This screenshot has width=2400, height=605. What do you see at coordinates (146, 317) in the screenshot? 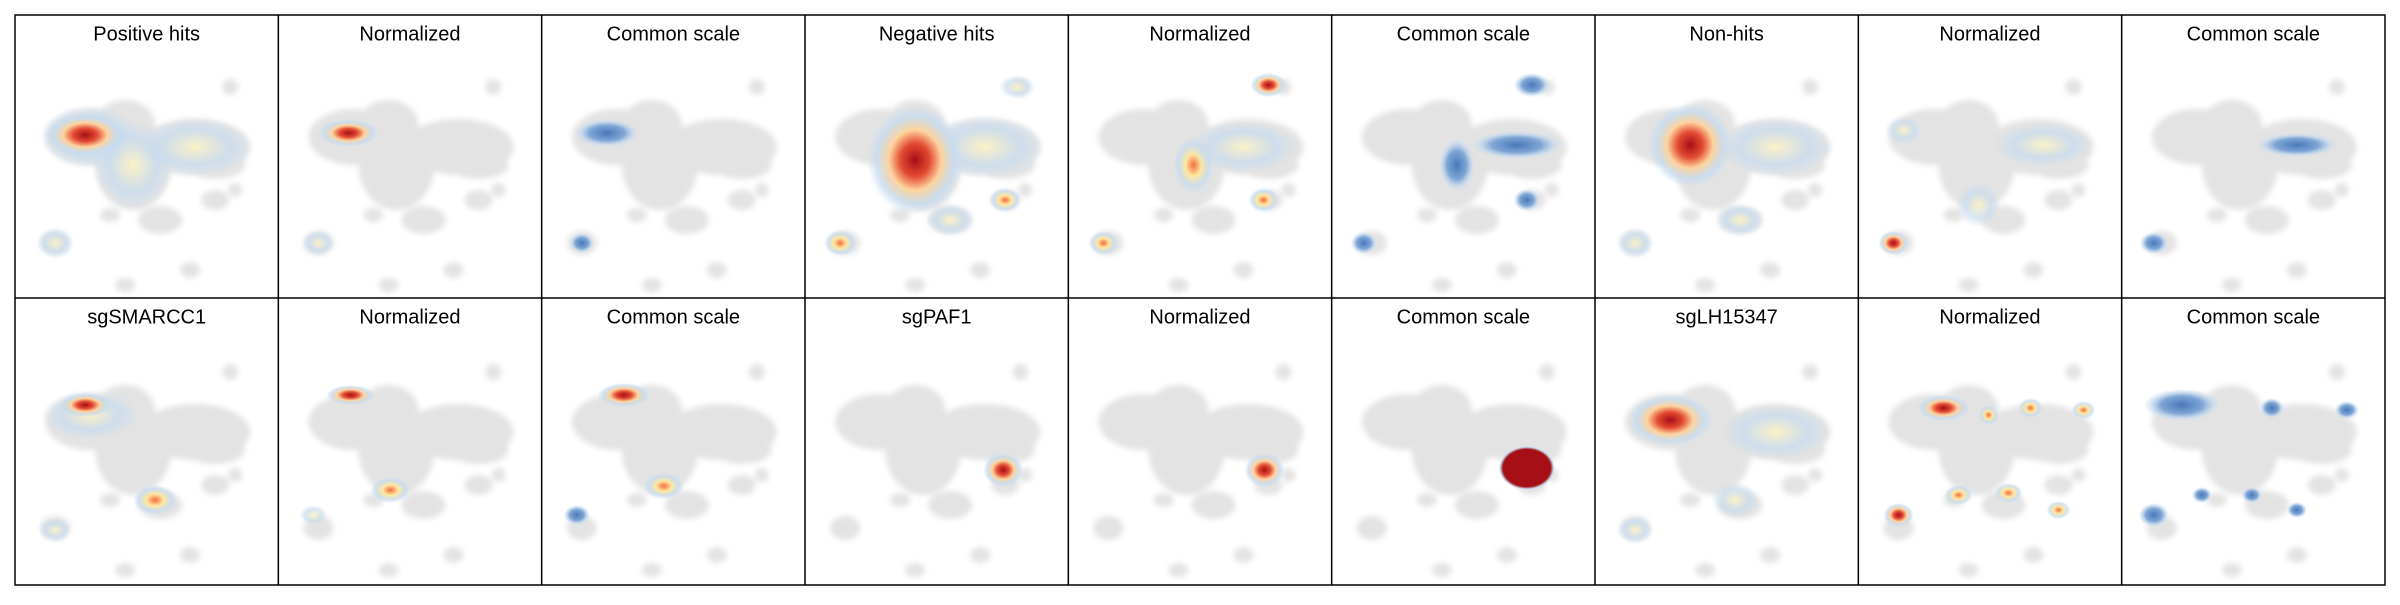
I see `panel-title: sgSMARCC1` at bounding box center [146, 317].